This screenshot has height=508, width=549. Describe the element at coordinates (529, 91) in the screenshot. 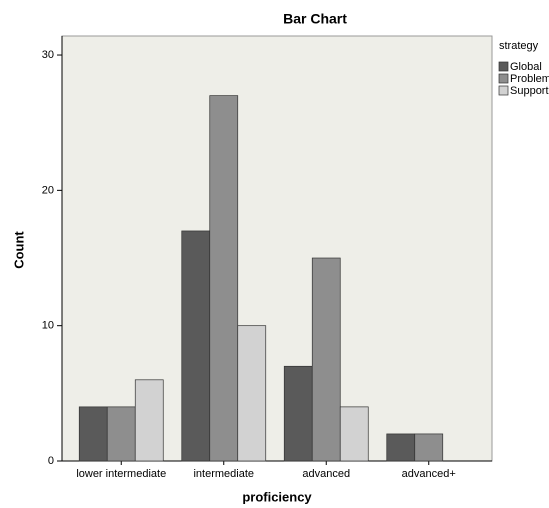

I see `legend-label: Support` at that location.